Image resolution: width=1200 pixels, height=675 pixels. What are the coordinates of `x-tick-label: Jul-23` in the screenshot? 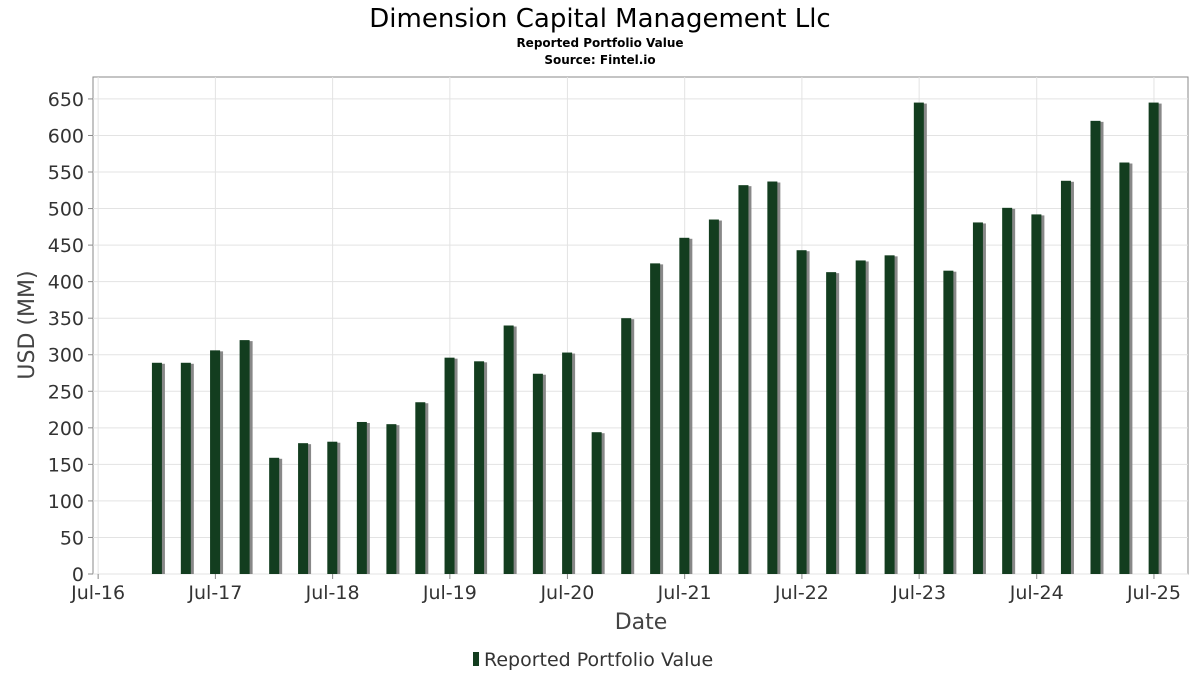 It's located at (918, 593).